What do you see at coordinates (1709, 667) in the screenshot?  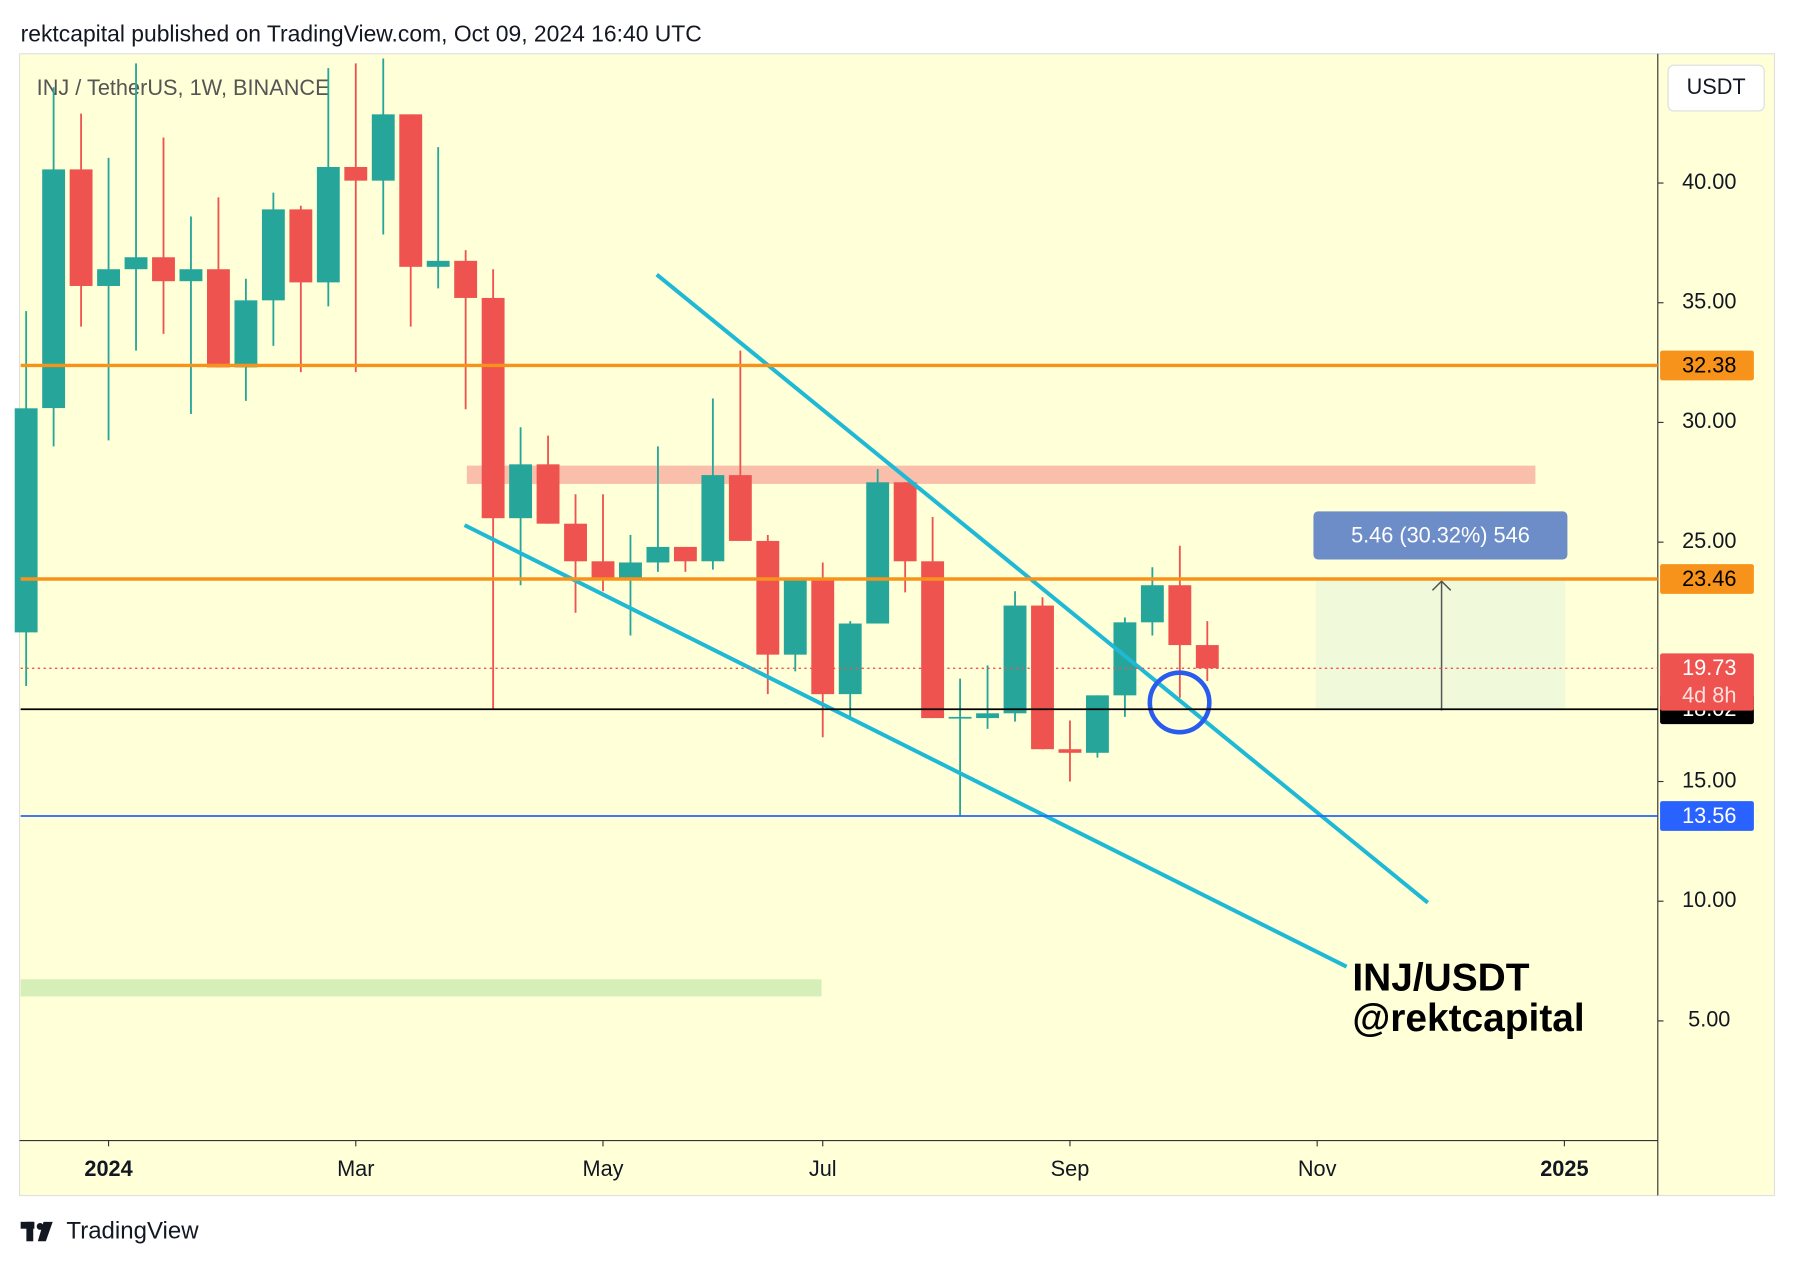 I see `last-price-label: 19.73` at bounding box center [1709, 667].